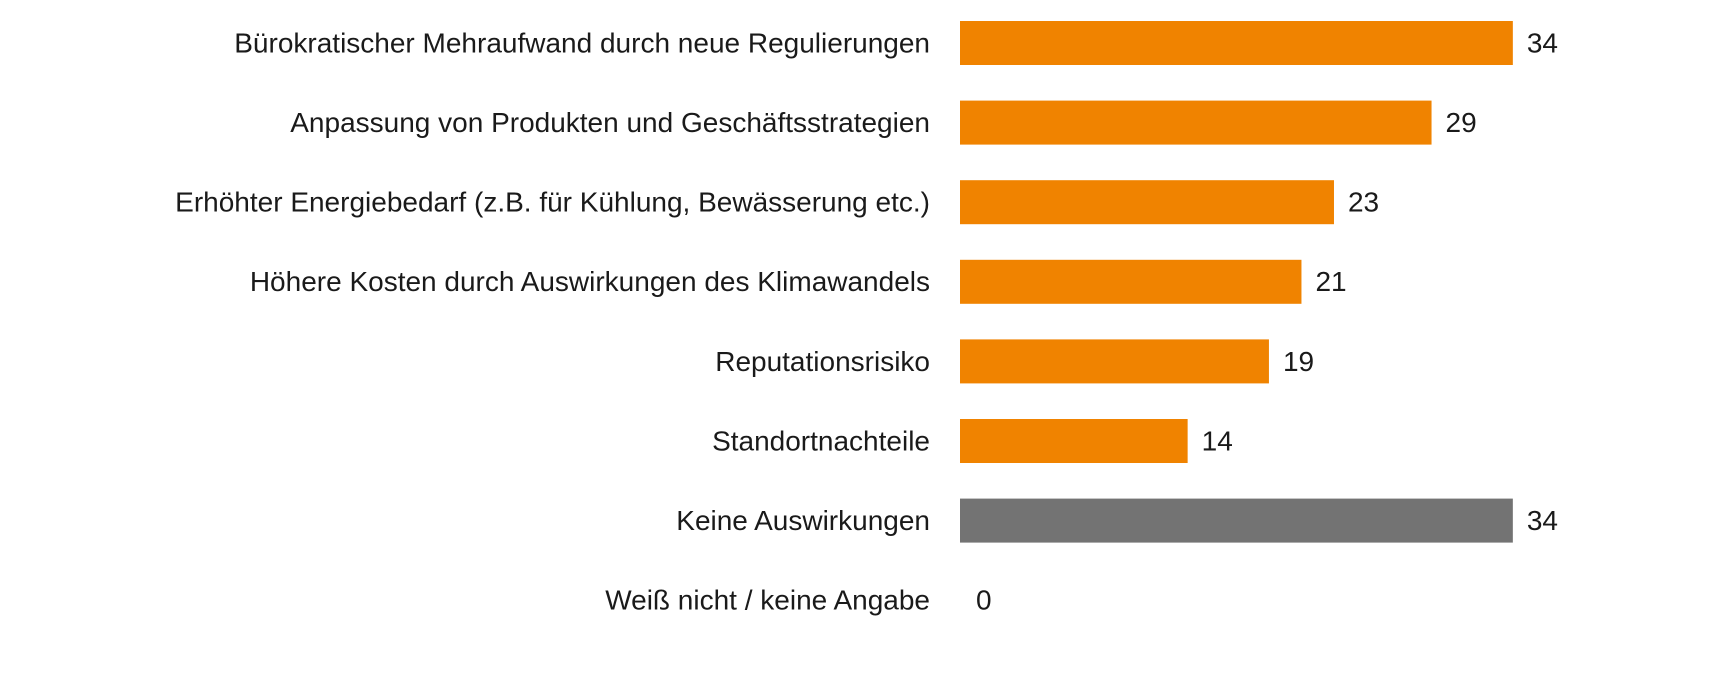 The image size is (1713, 678). I want to click on category-label: Weiß nicht / keine Angabe, so click(767, 600).